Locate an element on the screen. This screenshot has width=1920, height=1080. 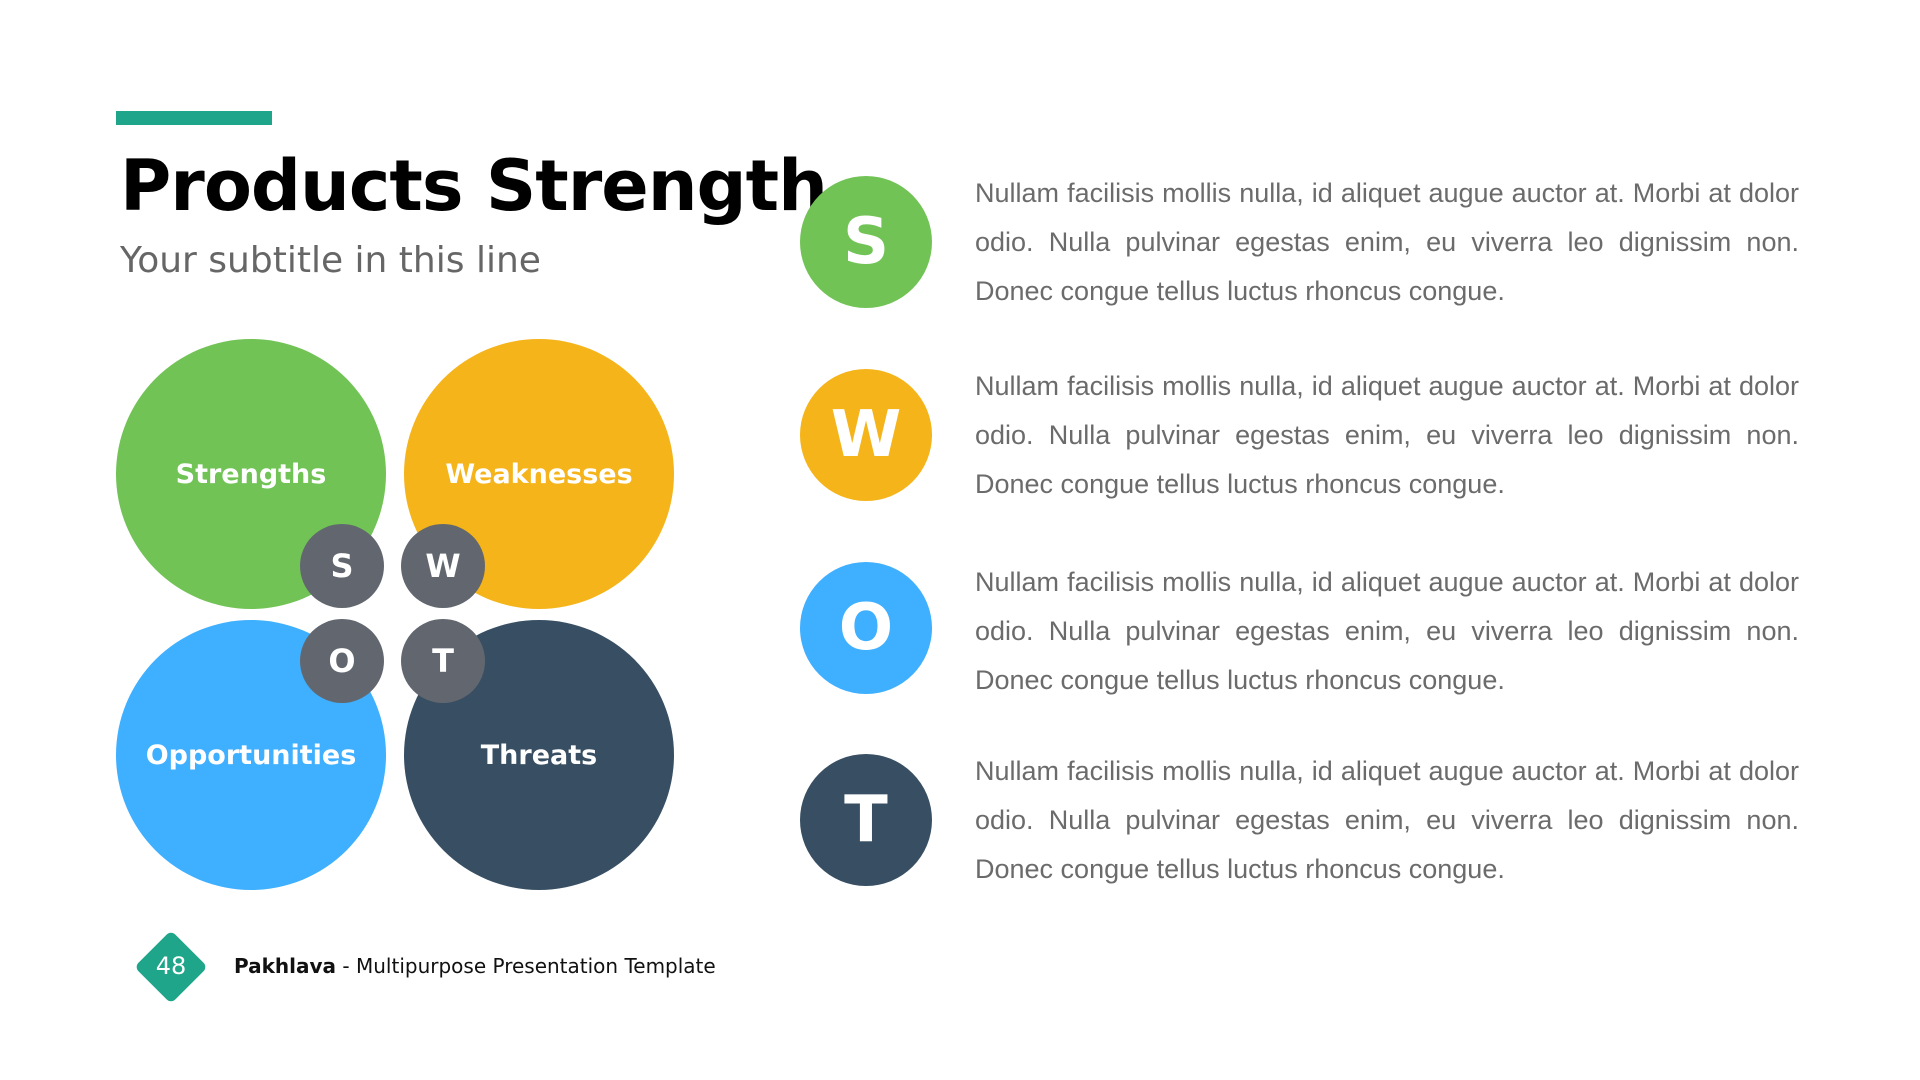
page-number: 48 is located at coordinates (171, 966).